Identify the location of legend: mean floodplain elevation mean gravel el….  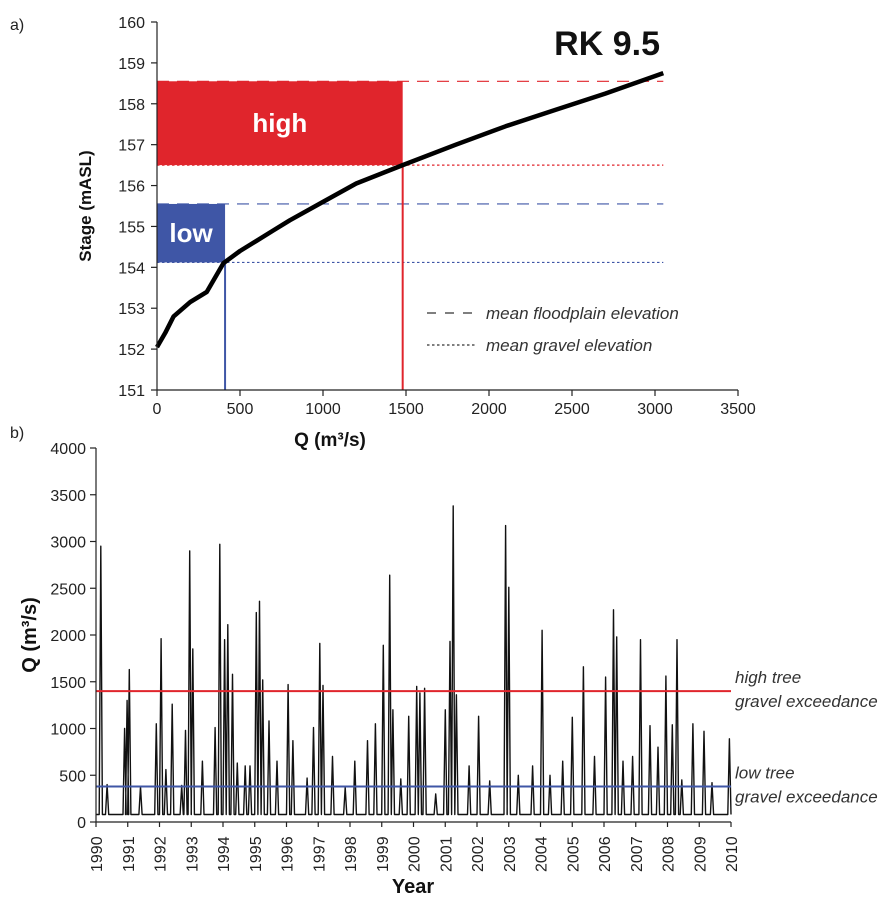
(553, 329).